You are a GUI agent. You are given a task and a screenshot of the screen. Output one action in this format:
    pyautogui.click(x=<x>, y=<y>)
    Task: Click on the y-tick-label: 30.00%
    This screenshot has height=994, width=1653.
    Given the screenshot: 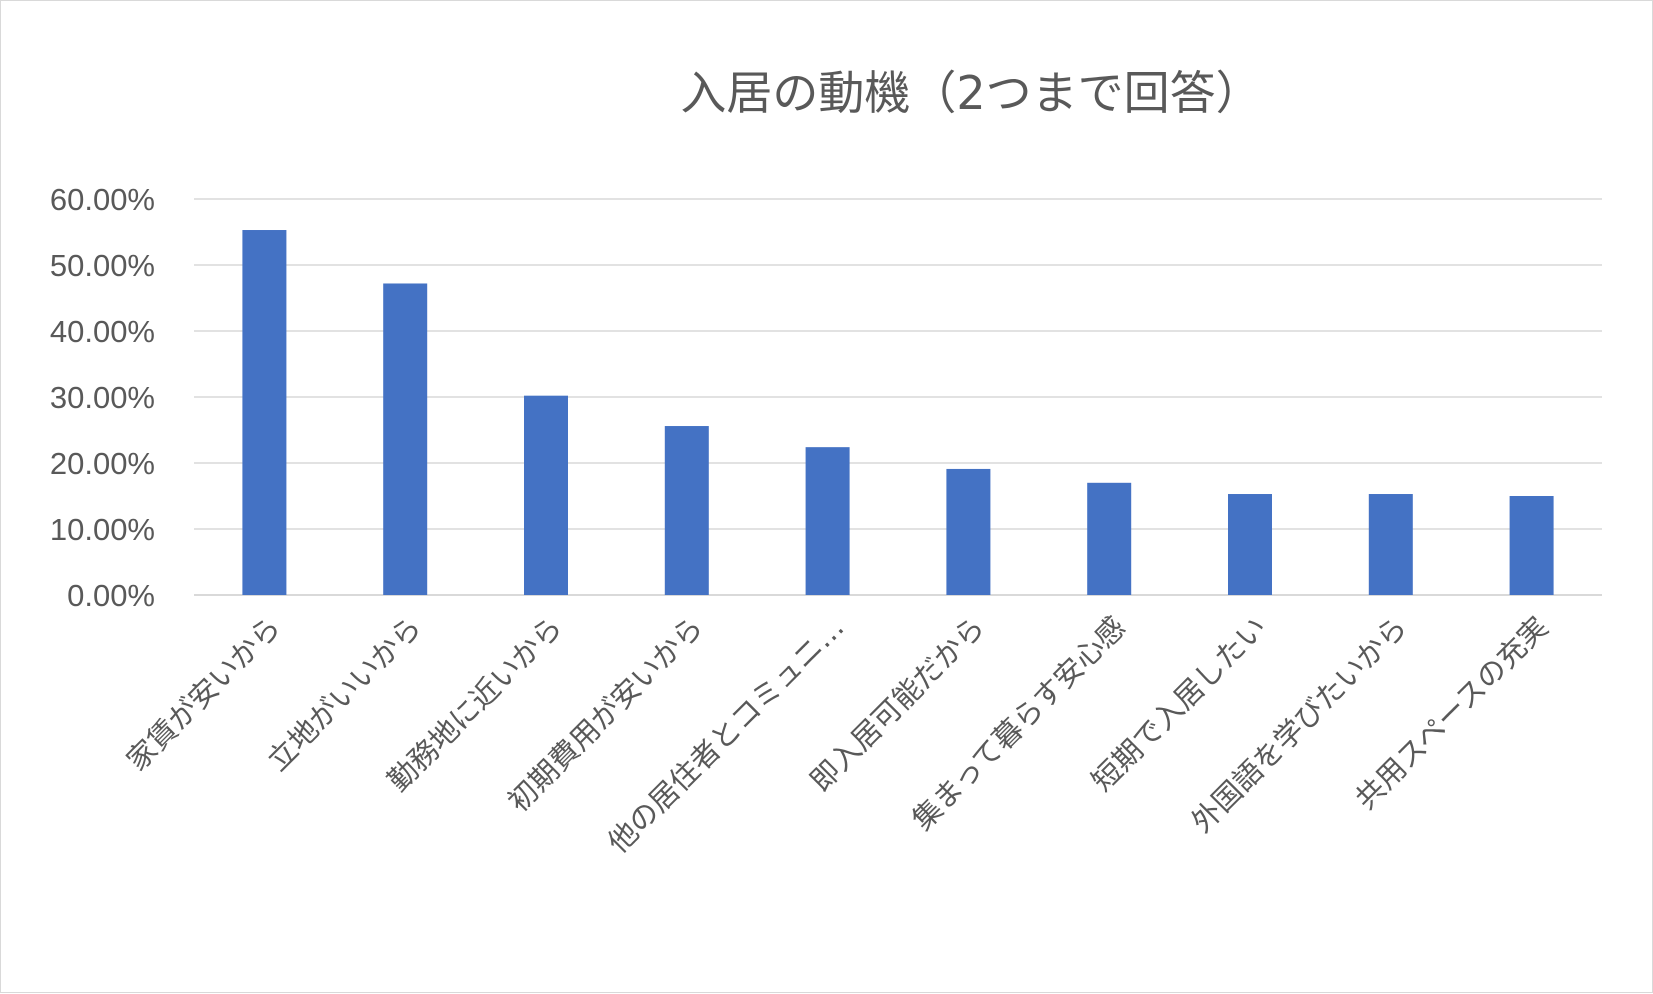 What is the action you would take?
    pyautogui.click(x=102, y=397)
    